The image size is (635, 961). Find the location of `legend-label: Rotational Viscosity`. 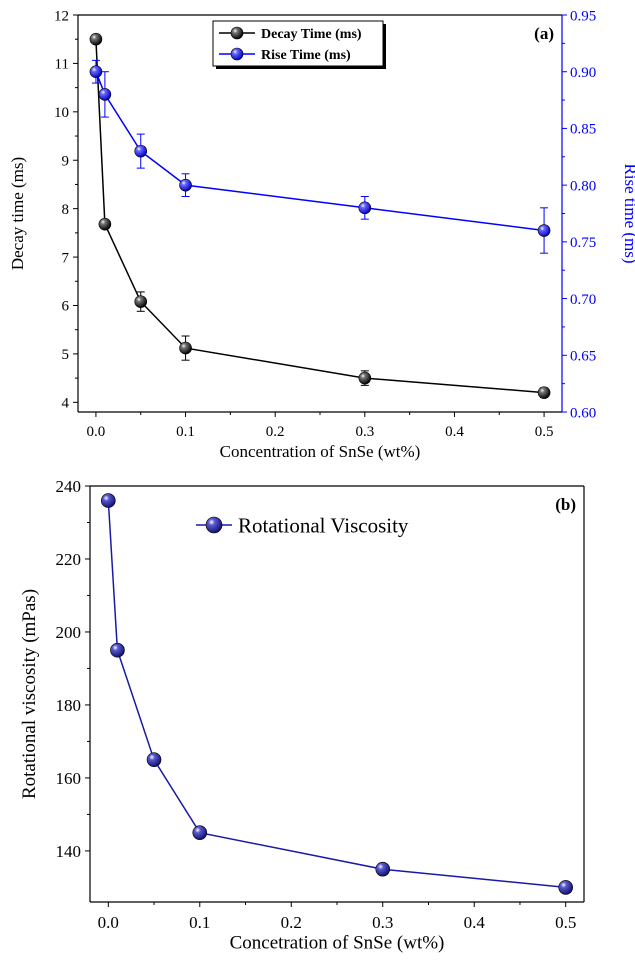

legend-label: Rotational Viscosity is located at coordinates (323, 525).